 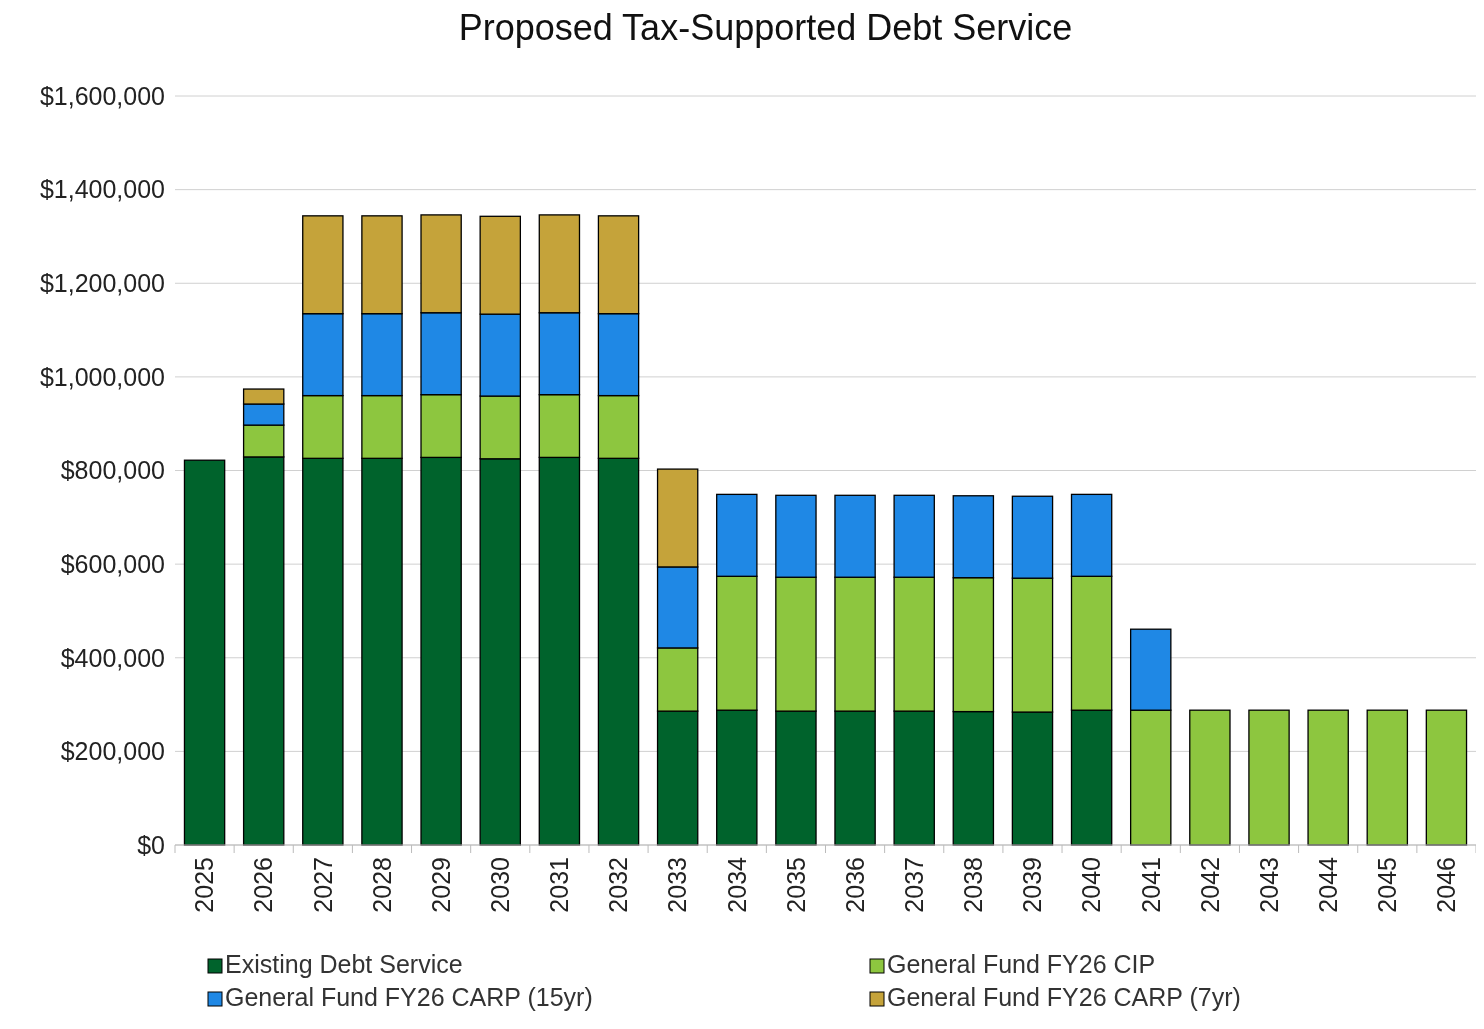 I want to click on x-tick-label: 2042, so click(x=1209, y=885).